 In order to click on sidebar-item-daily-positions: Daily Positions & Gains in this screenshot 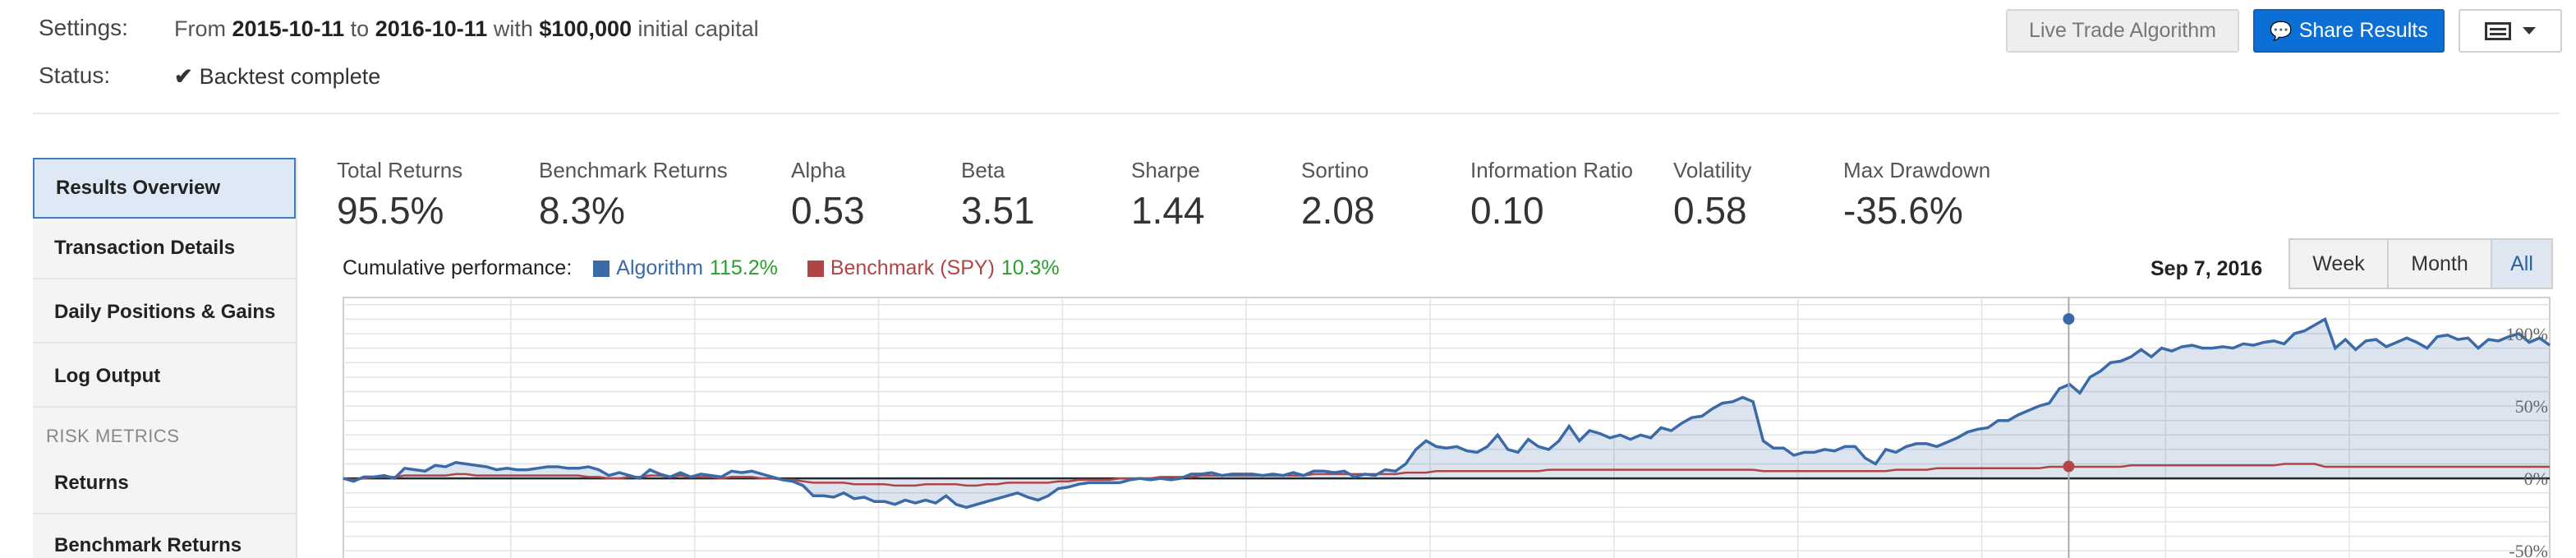, I will do `click(164, 313)`.